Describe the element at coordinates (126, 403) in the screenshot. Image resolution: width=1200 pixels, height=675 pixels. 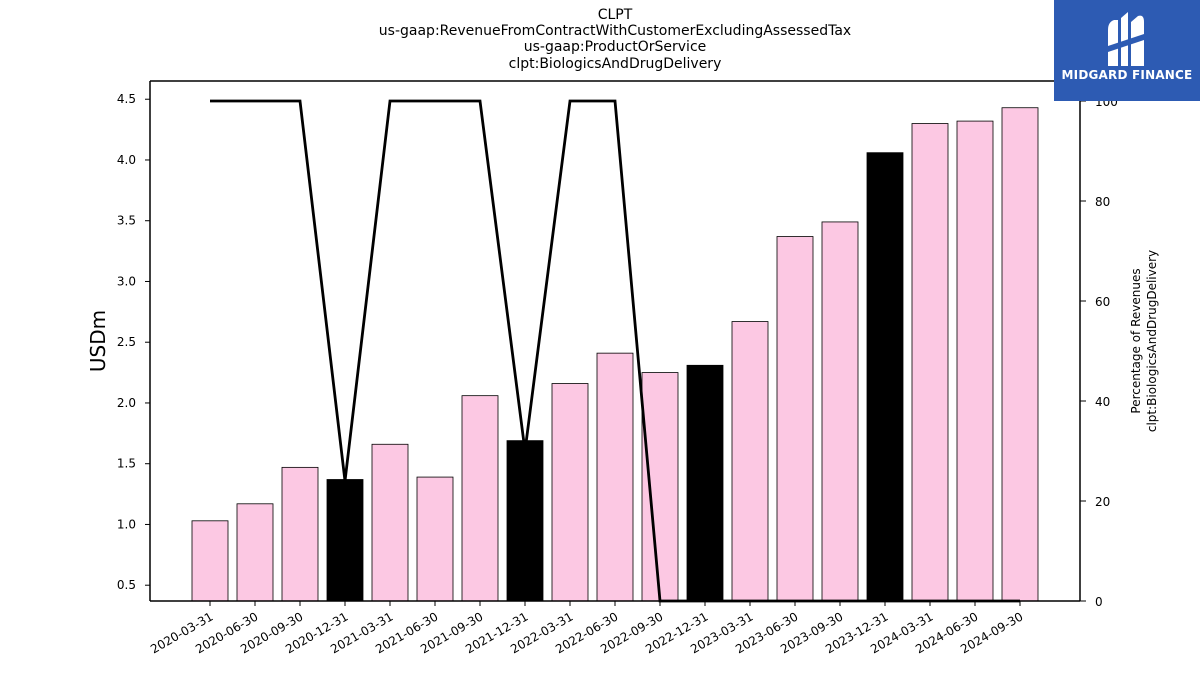
I see `y-tick-label: 2.0` at that location.